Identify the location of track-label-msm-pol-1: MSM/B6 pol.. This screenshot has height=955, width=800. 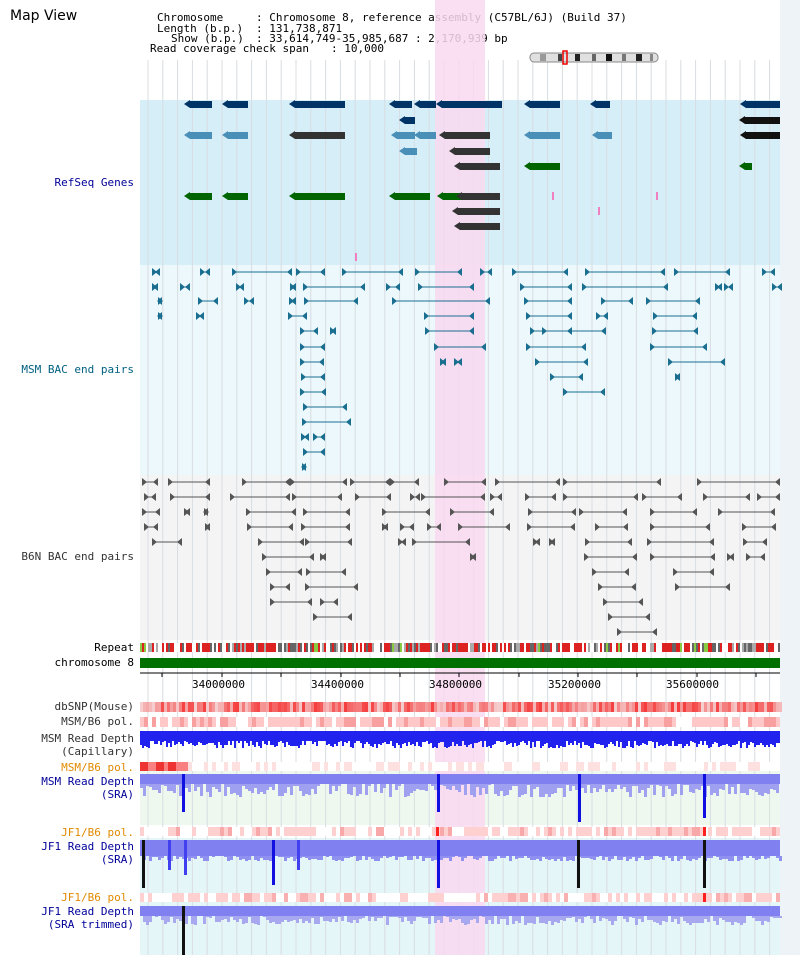
(97, 721).